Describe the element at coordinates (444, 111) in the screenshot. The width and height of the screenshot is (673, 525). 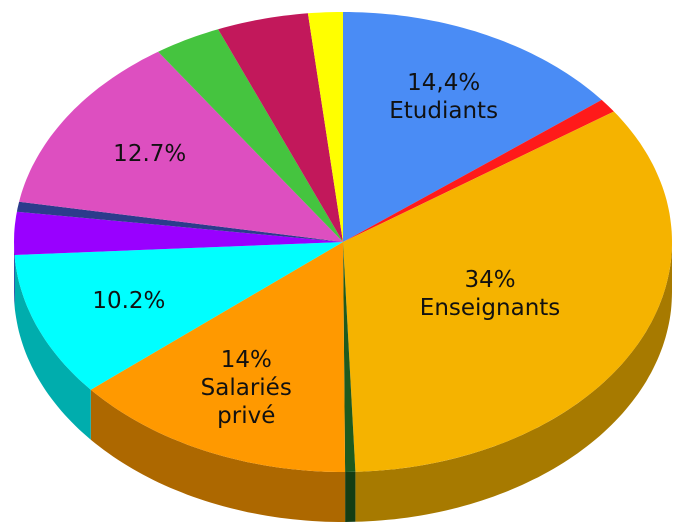
I see `category-label: Etudiants` at that location.